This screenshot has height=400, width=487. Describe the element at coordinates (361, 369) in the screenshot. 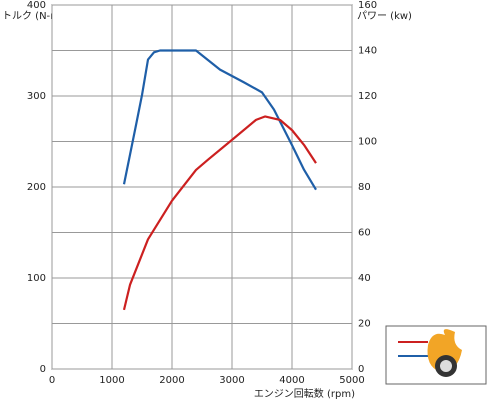

I see `y2-tick-label: 0` at that location.